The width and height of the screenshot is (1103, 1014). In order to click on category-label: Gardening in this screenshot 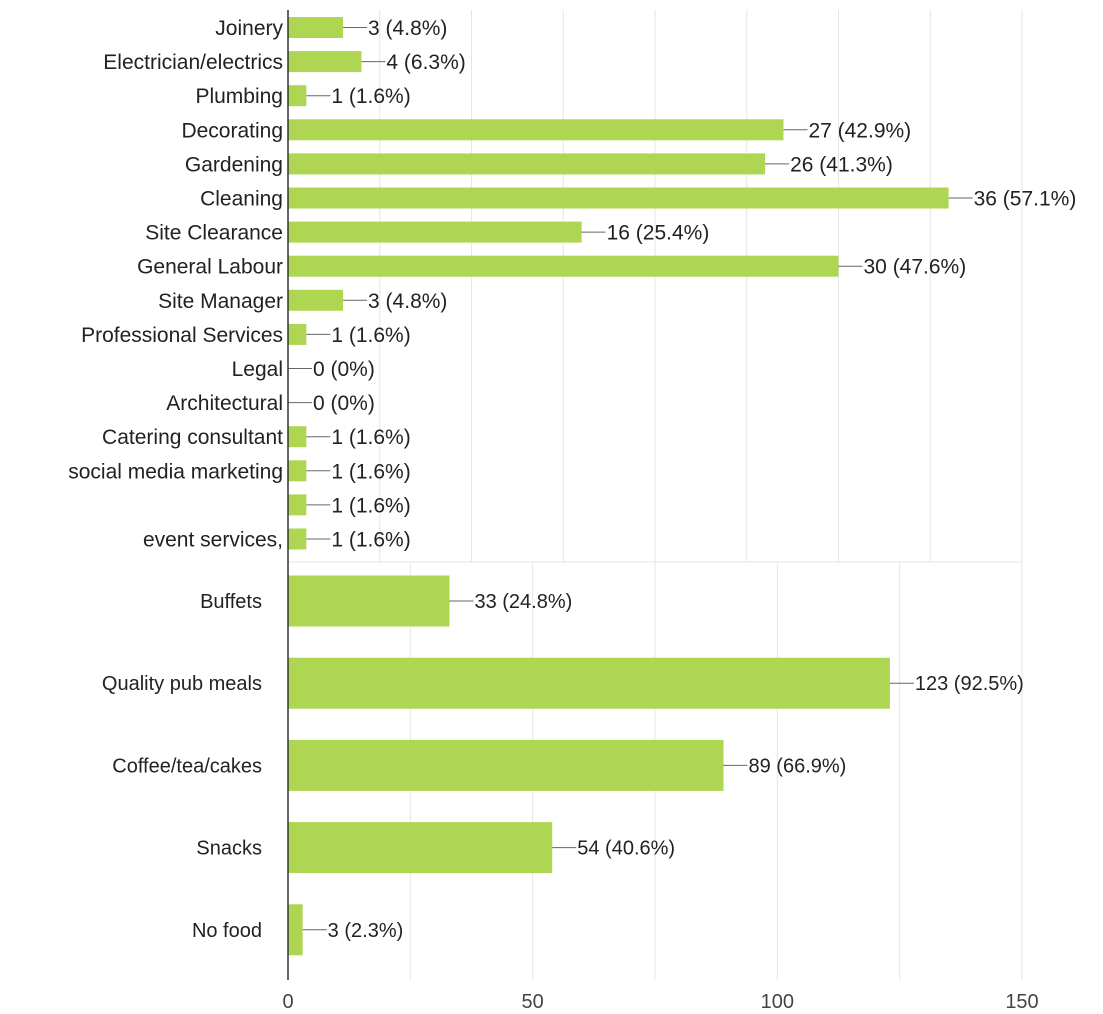, I will do `click(234, 164)`.